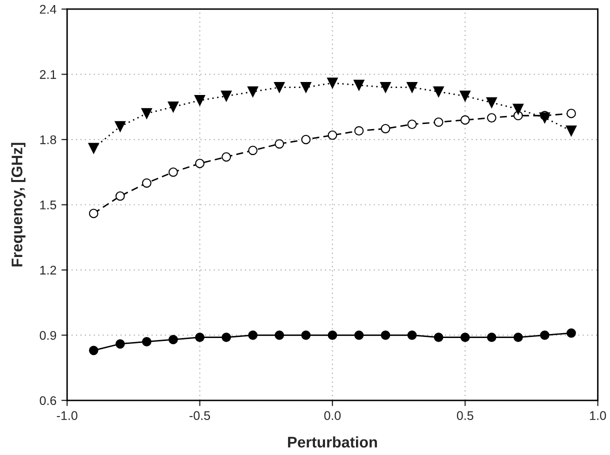  Describe the element at coordinates (48, 9) in the screenshot. I see `y-tick-label: 2.4` at that location.